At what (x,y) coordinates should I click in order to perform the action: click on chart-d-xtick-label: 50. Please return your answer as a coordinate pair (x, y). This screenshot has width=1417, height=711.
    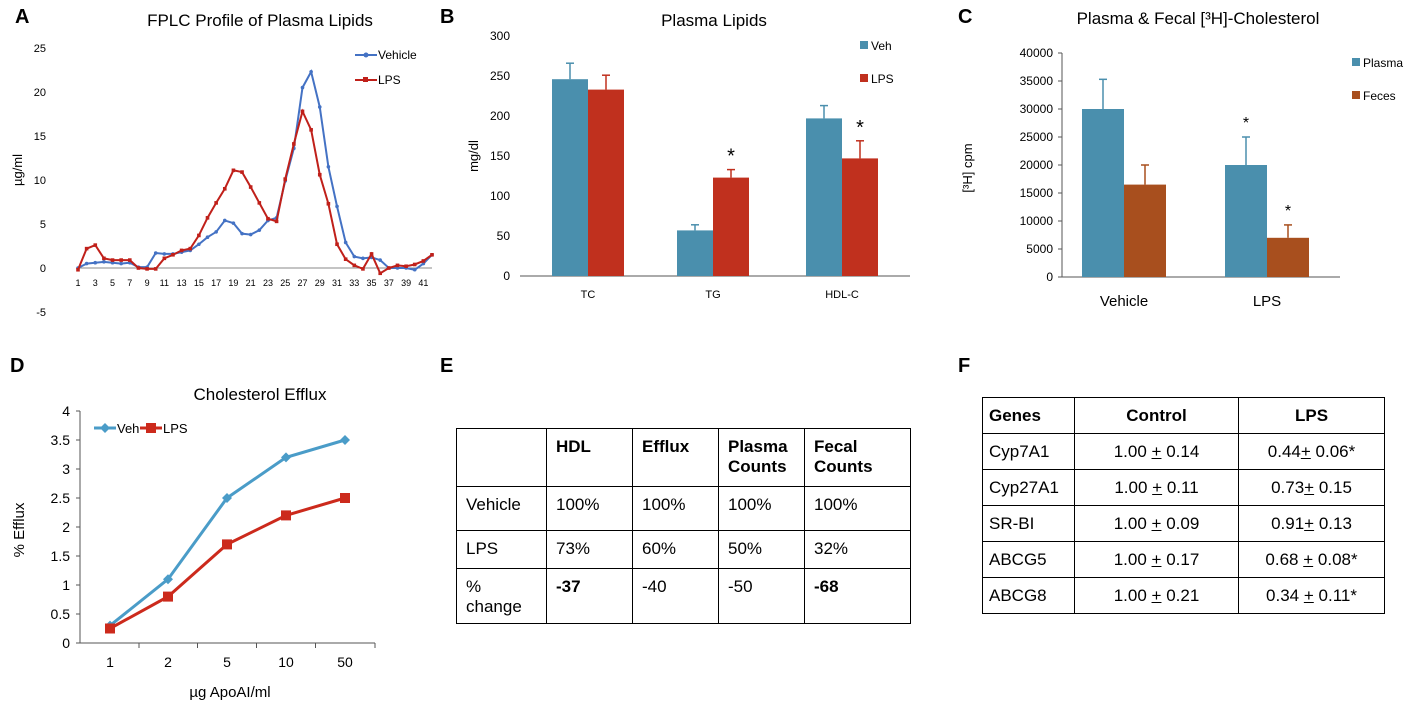
    Looking at the image, I should click on (345, 662).